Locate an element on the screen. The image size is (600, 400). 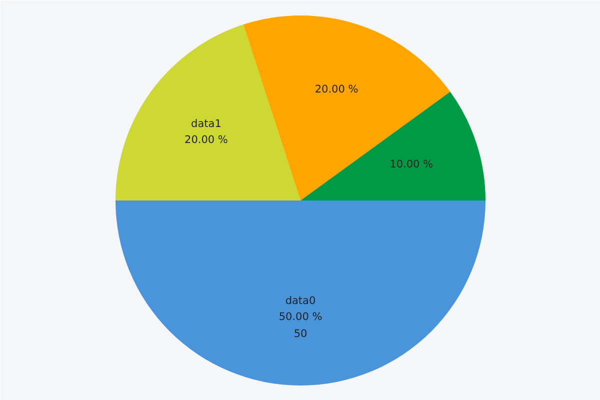
slice-label: data0 is located at coordinates (300, 301).